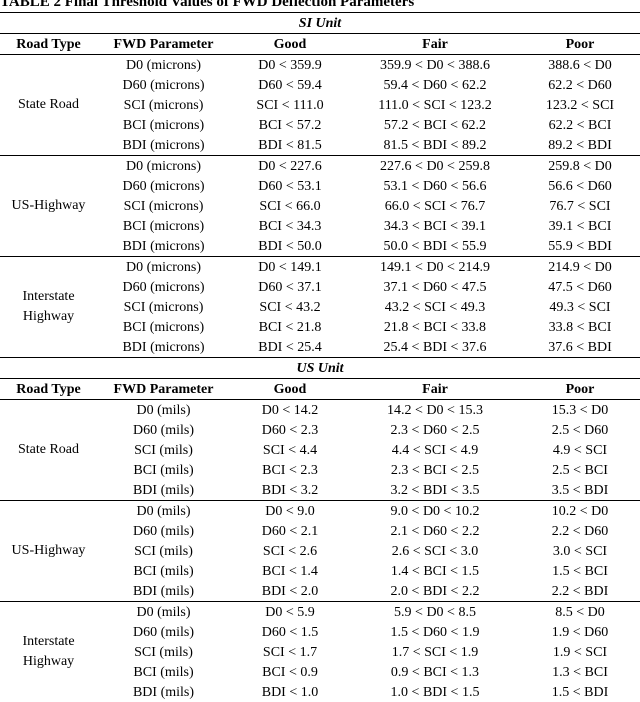 Image resolution: width=640 pixels, height=702 pixels. I want to click on threshold-cell: 5.9 < D0 < 8.5, so click(435, 612).